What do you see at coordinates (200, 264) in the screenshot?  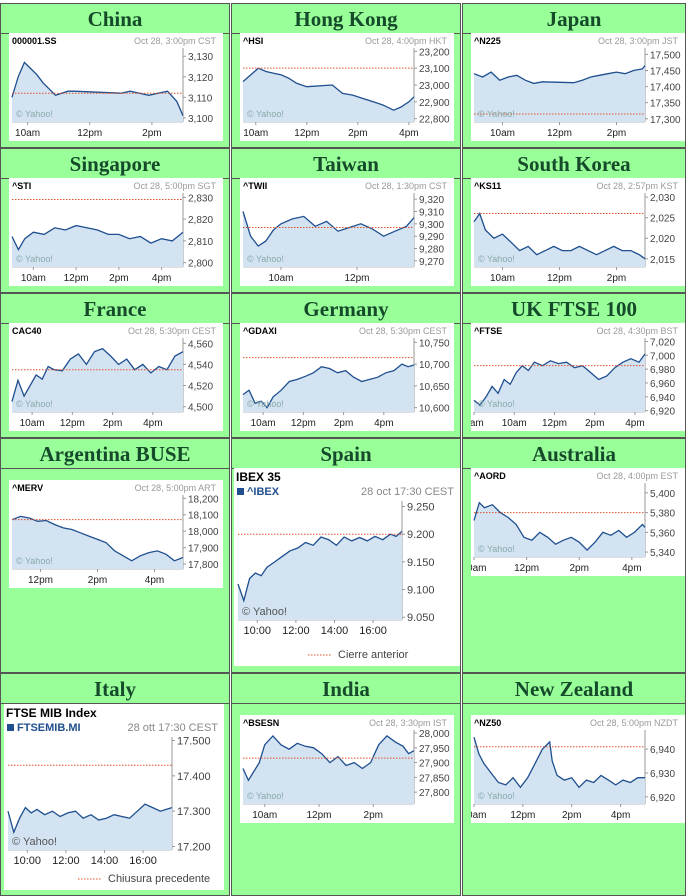 I see `y-tick-label: 2,800` at bounding box center [200, 264].